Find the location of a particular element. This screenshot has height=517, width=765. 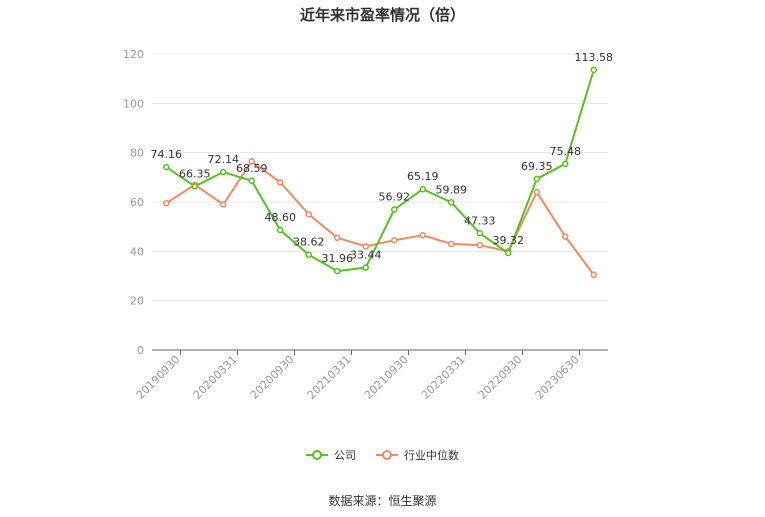

y-tick-label: 0 is located at coordinates (140, 350).